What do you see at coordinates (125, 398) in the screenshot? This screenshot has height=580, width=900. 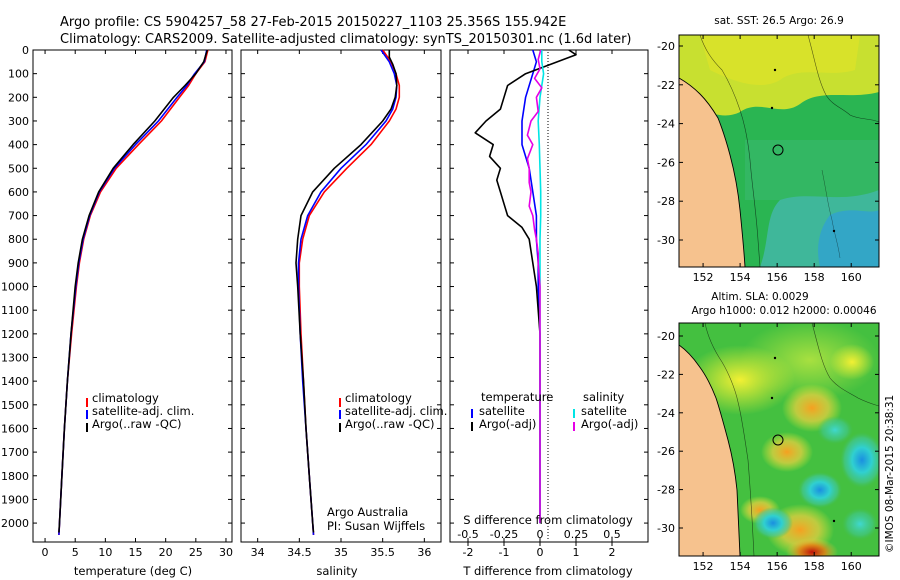 I see `legend-climatology: climatology` at bounding box center [125, 398].